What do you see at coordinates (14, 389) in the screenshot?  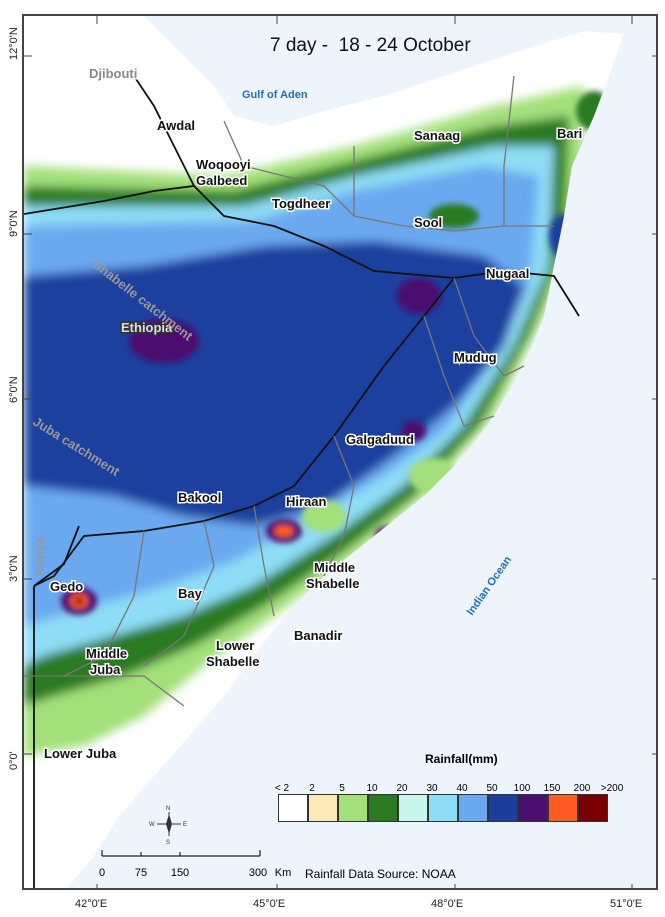 I see `lat-tick-6n: 6°0'N` at bounding box center [14, 389].